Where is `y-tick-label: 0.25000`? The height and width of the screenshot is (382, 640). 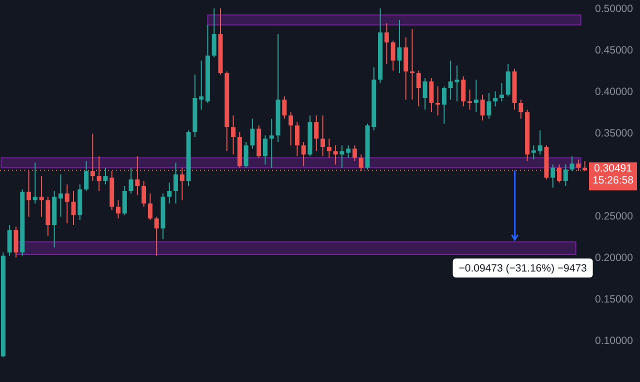 y-tick-label: 0.25000 is located at coordinates (614, 216).